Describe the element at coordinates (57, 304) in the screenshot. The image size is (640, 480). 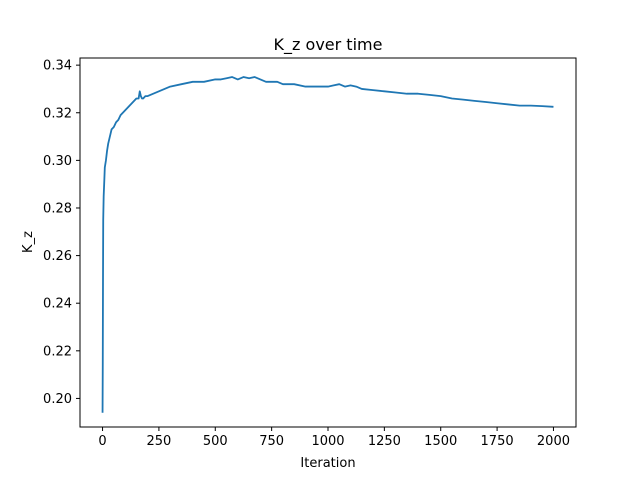
I see `y-tick-label: 0.24` at that location.